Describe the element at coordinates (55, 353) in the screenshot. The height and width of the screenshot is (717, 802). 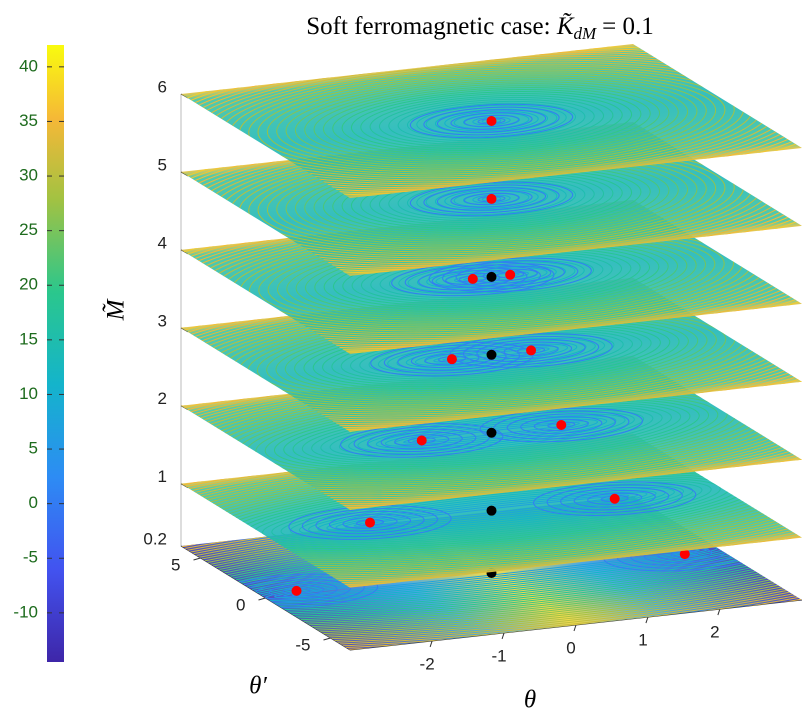
I see `colorbar` at that location.